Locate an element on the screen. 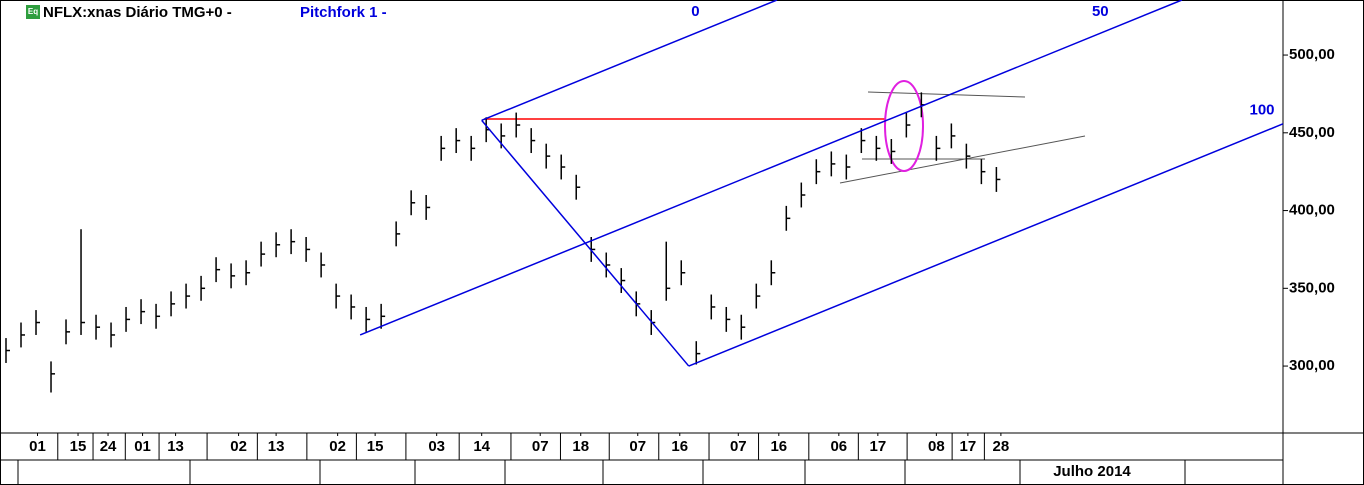 This screenshot has width=1364, height=485. highlight-ellipse is located at coordinates (904, 126).